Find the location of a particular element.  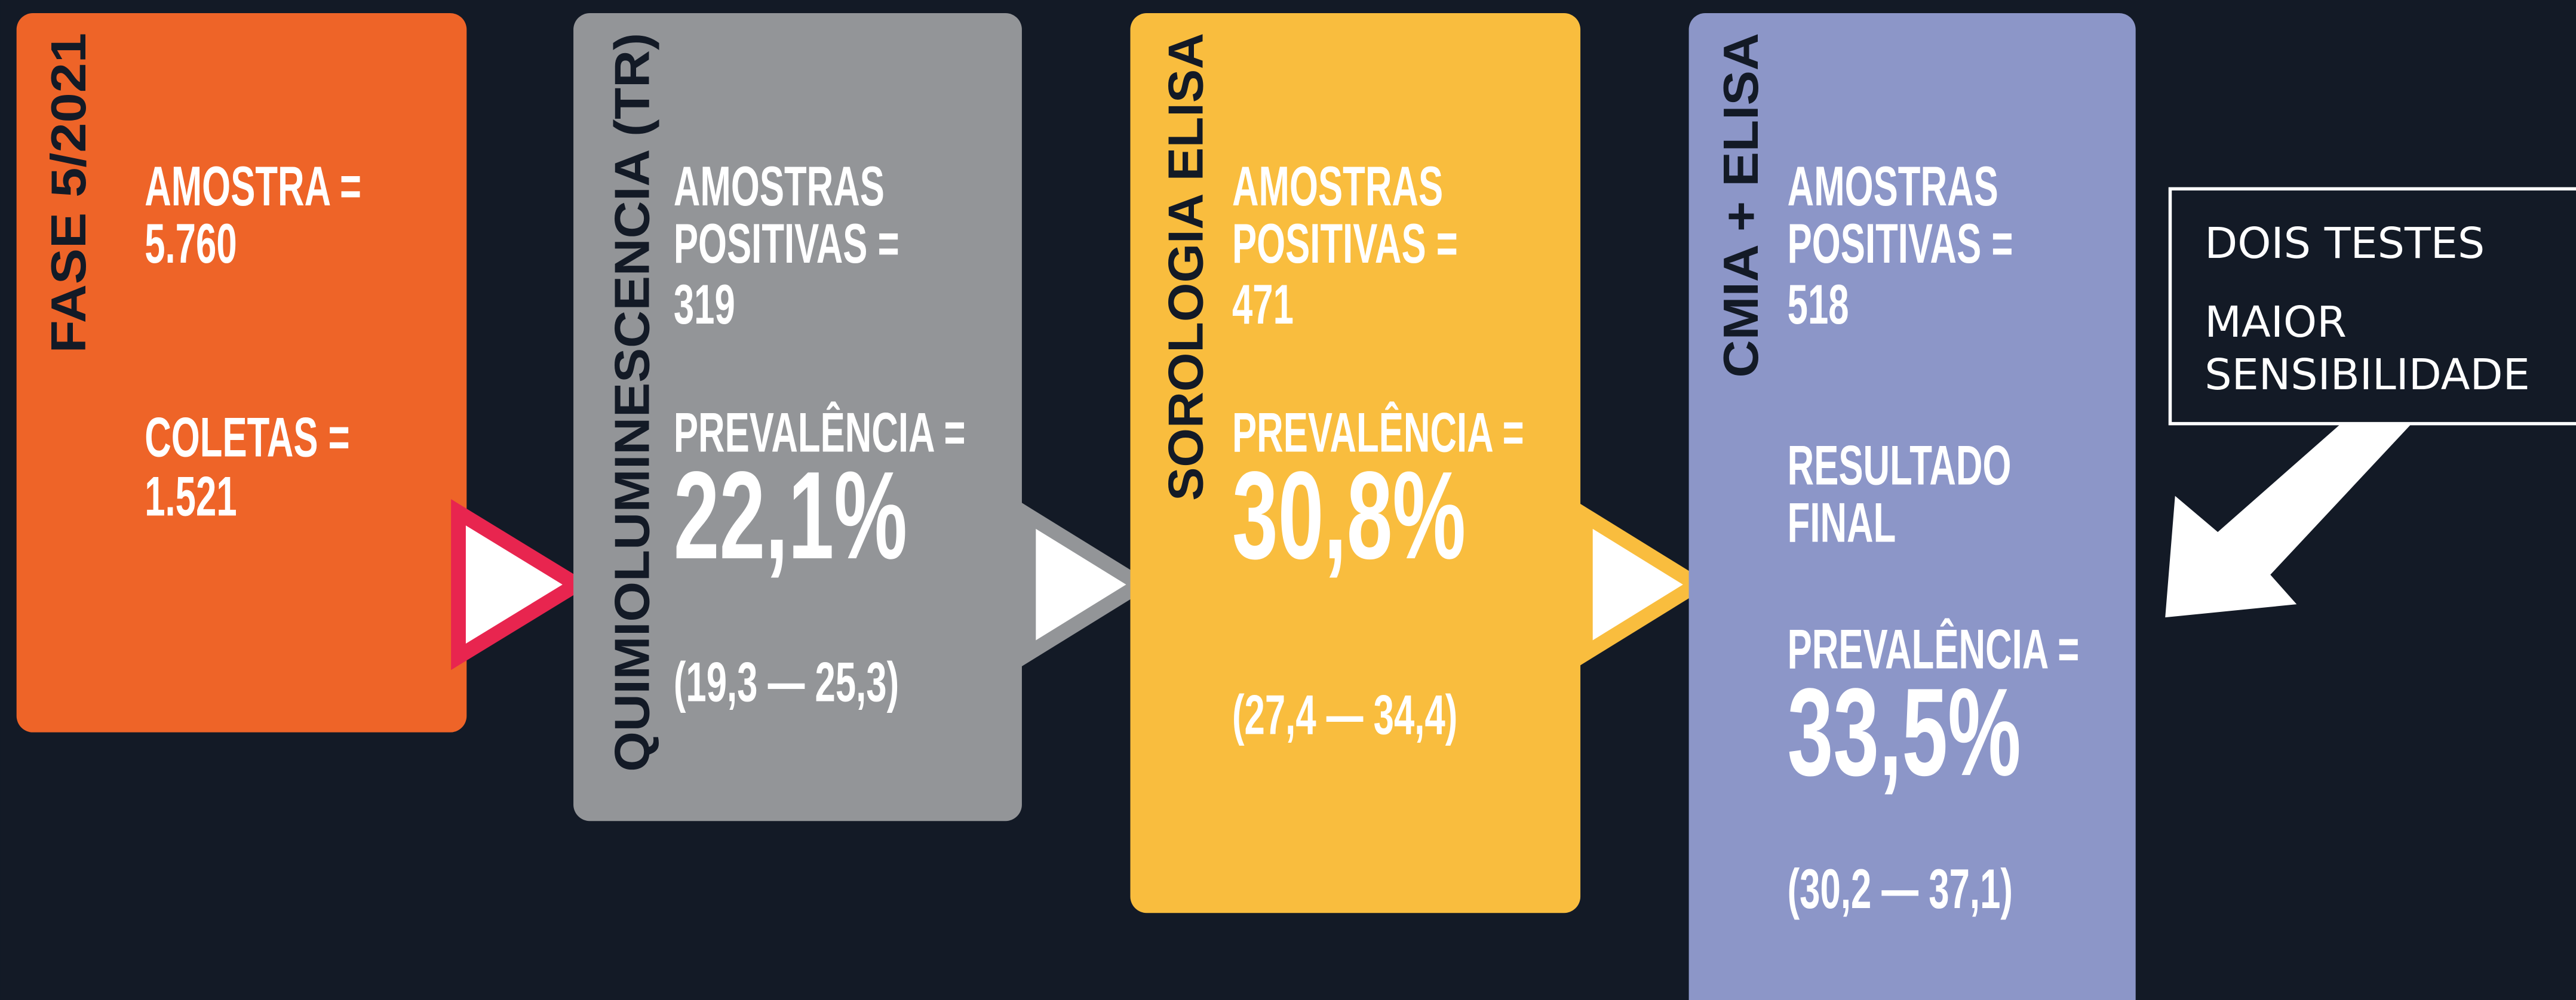

text-line: COLETAS = is located at coordinates (247, 437).